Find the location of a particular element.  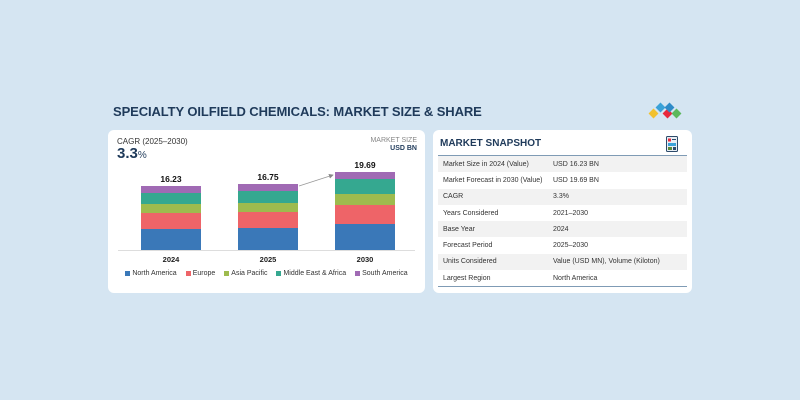

cagr-unit: % is located at coordinates (142, 155).